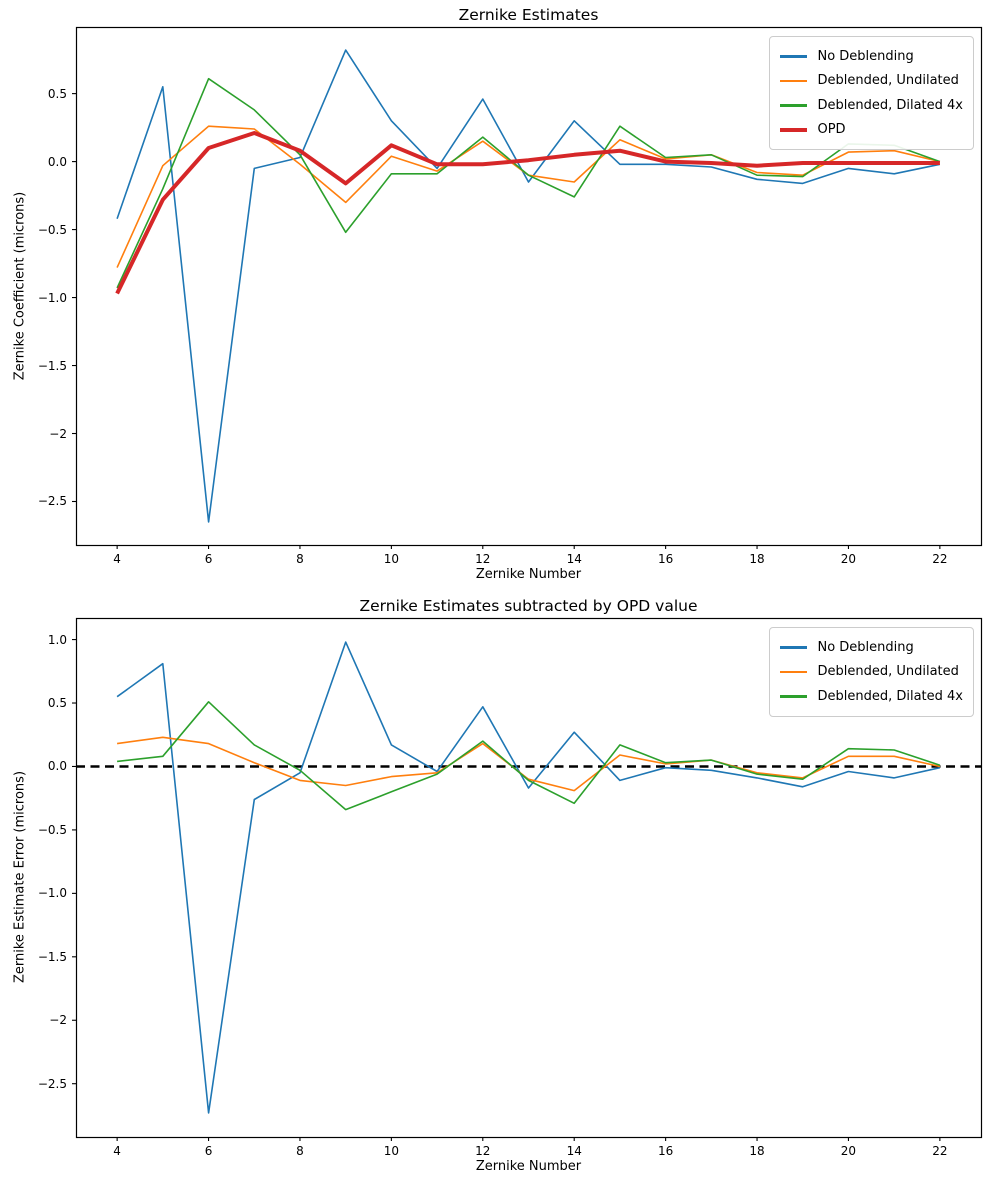  I want to click on series-line-deblended-undilated, so click(528, 764).